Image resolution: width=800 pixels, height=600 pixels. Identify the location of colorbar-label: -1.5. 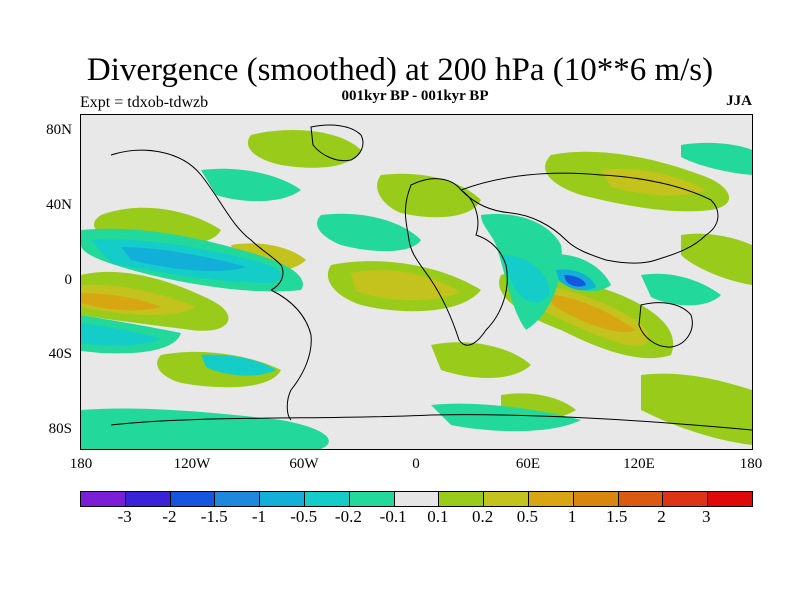
(214, 516).